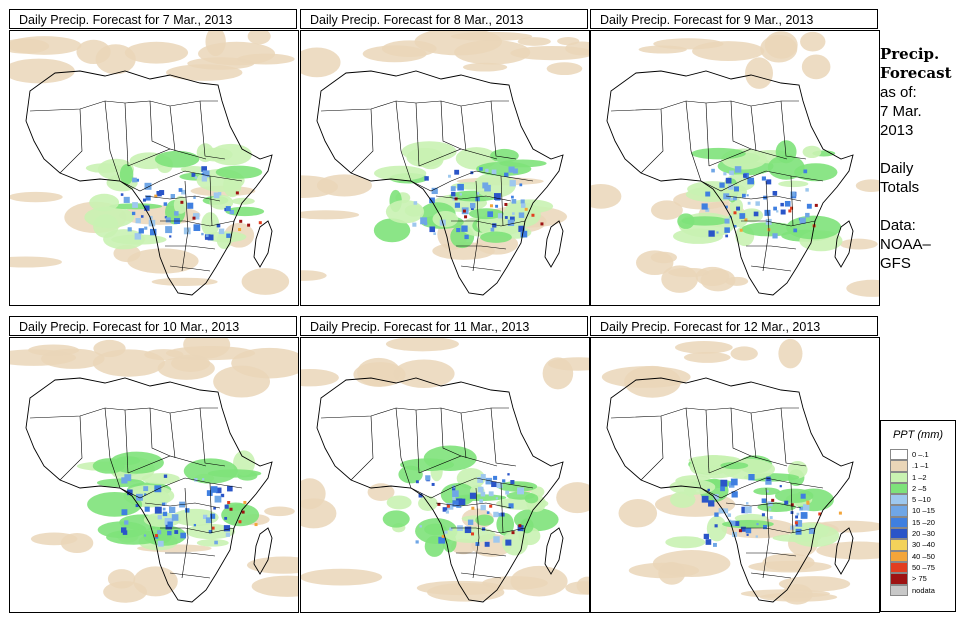 The width and height of the screenshot is (965, 628). What do you see at coordinates (444, 326) in the screenshot?
I see `panel-title: Daily Precip. Forecast for 11 Mar., 2013` at bounding box center [444, 326].